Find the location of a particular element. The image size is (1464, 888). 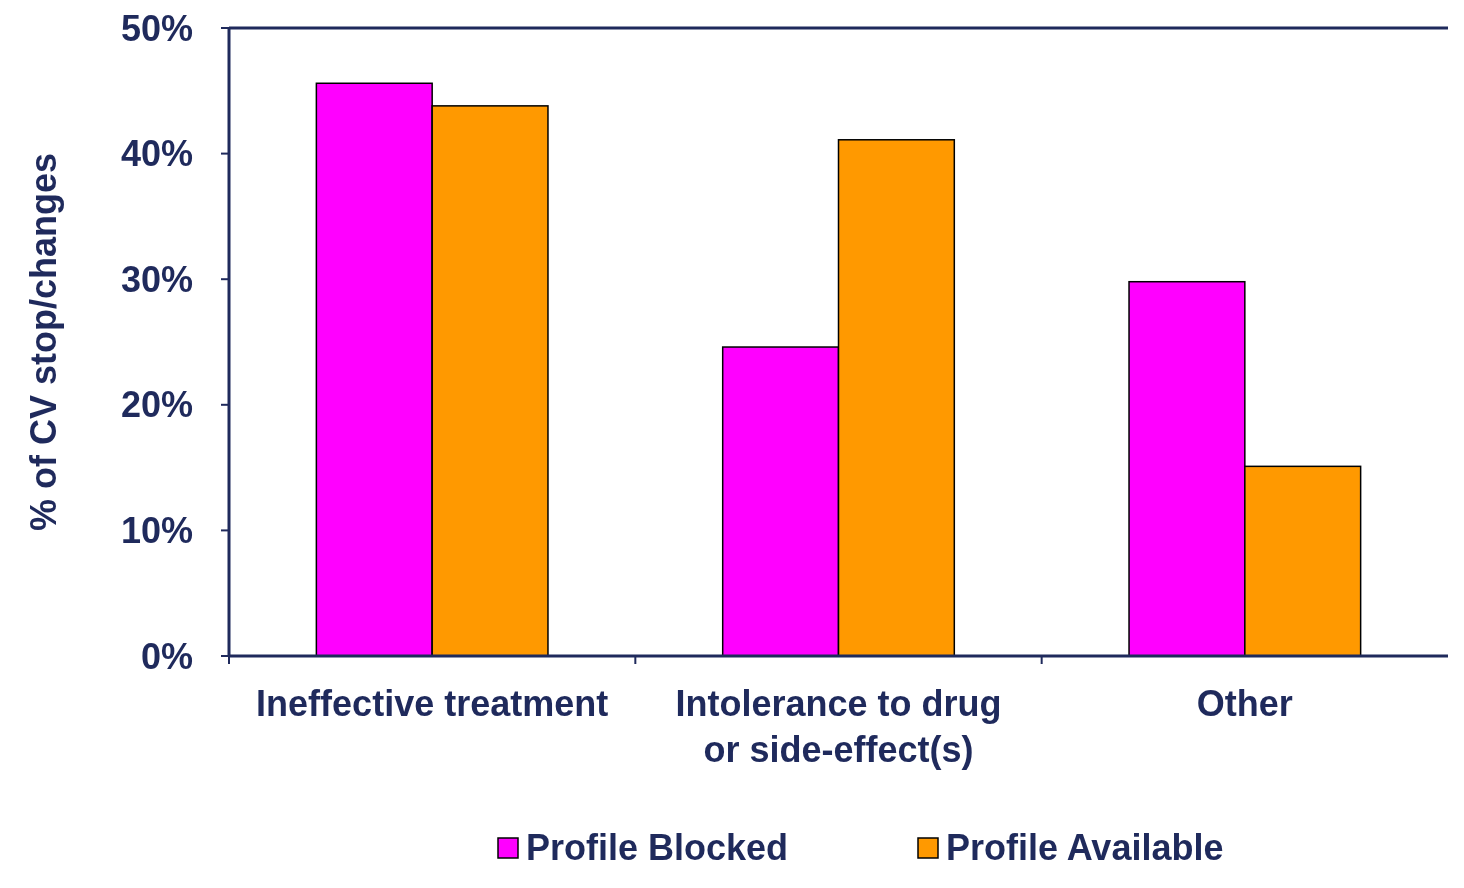

x-tick-label: Intolerance to drug or side-effect(s) is located at coordinates (838, 726).